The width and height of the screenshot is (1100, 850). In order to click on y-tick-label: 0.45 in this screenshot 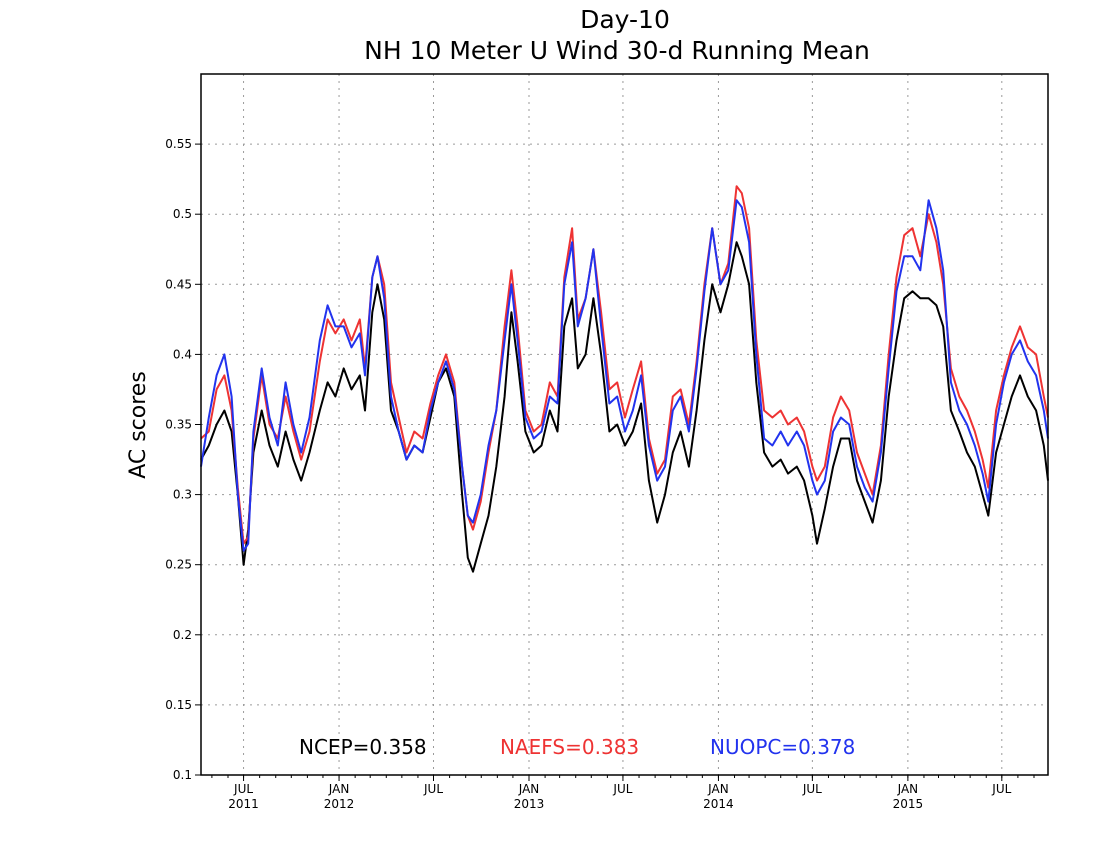, I will do `click(178, 284)`.